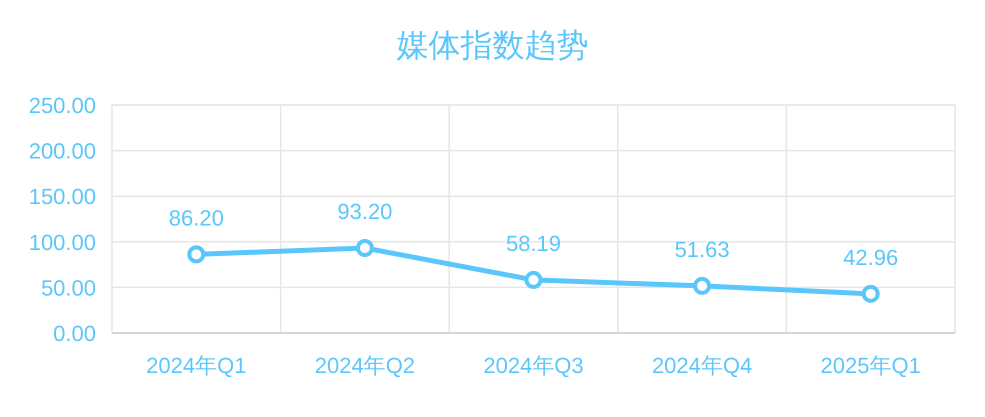  What do you see at coordinates (492, 45) in the screenshot?
I see `title: 媒体指数趋势` at bounding box center [492, 45].